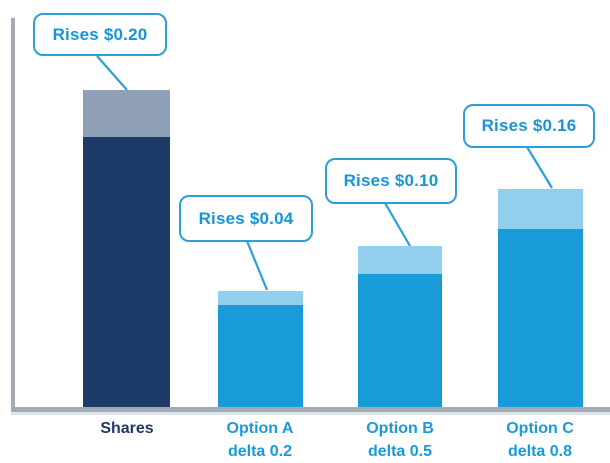 This screenshot has width=610, height=463. I want to click on bar-option-b-body, so click(400, 340).